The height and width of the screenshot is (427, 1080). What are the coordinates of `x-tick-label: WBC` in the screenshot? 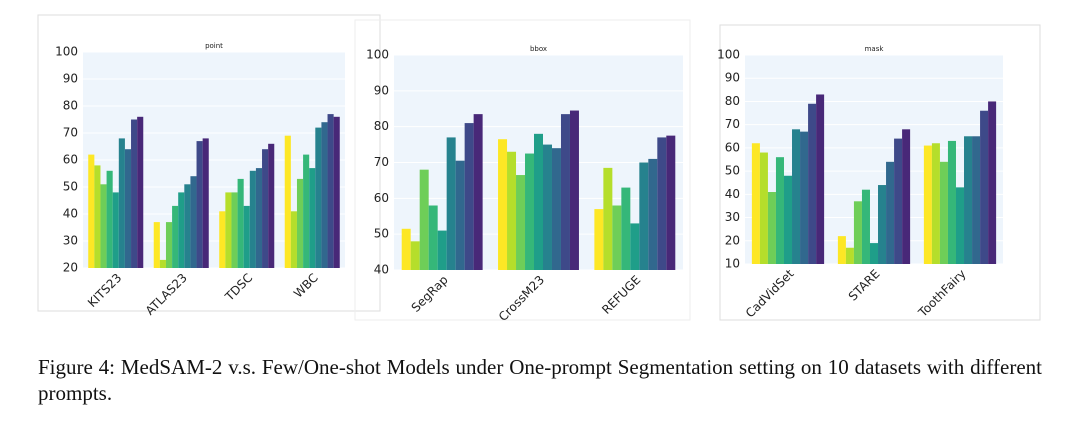 It's located at (306, 286).